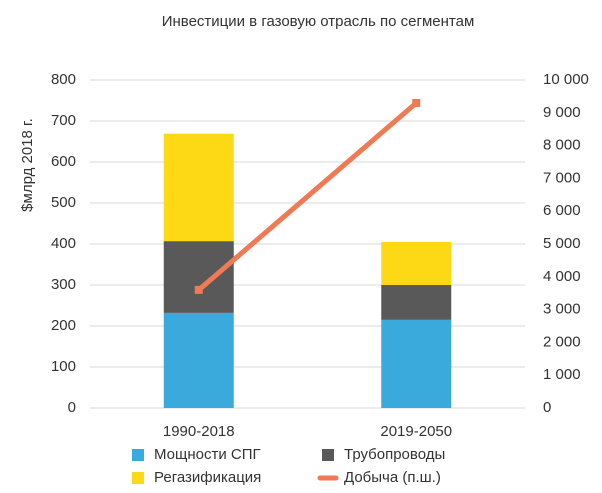 The width and height of the screenshot is (602, 493). Describe the element at coordinates (72, 407) in the screenshot. I see `y-tick-label: 0` at that location.